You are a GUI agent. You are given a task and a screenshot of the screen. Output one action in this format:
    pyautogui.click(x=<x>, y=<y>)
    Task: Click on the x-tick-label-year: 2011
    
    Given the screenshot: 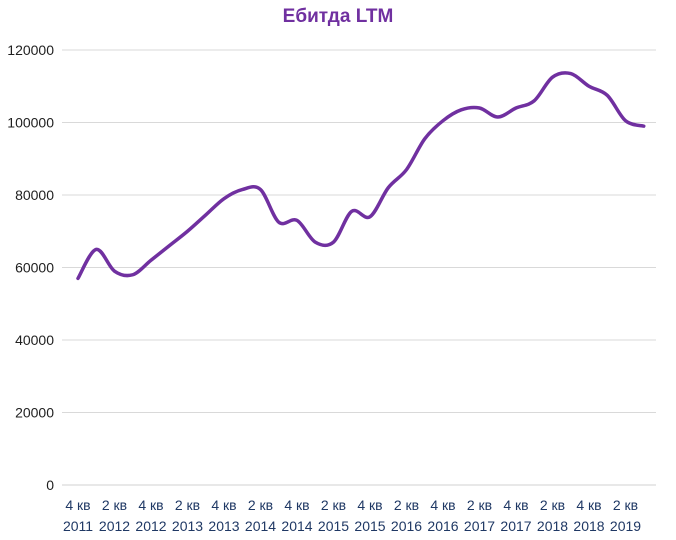 What is the action you would take?
    pyautogui.click(x=78, y=526)
    